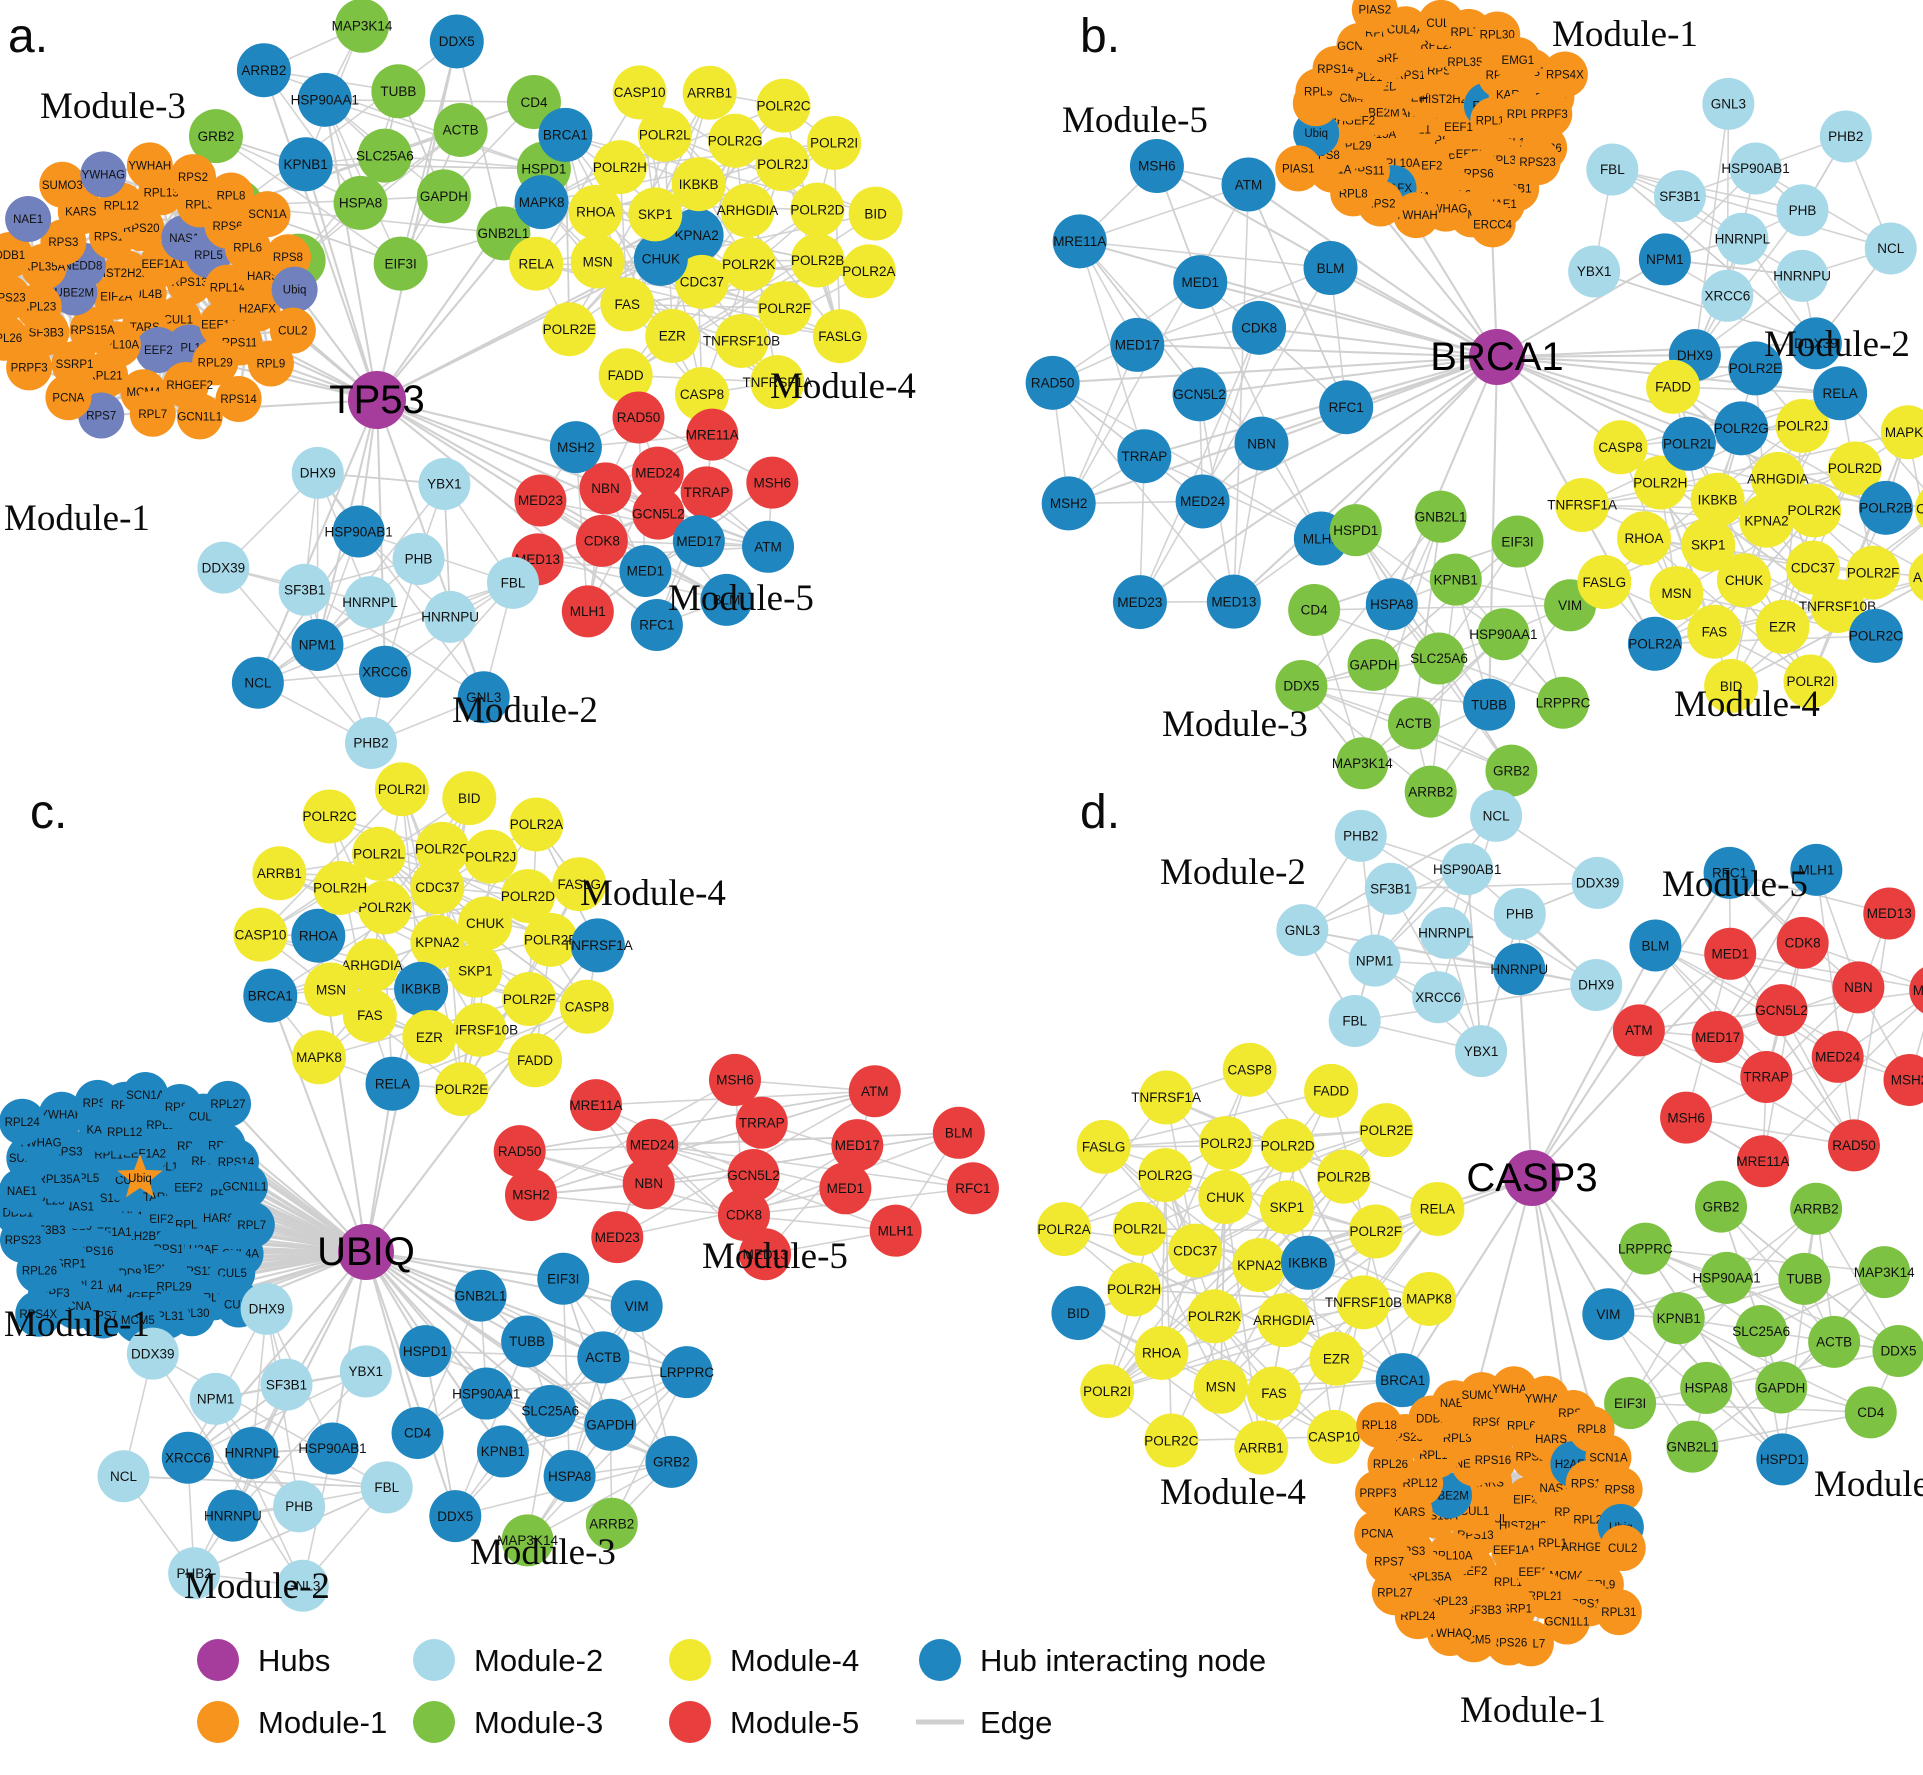 The image size is (1923, 1775). Describe the element at coordinates (443, 196) in the screenshot. I see `node-GAPDH: GAPDH` at that location.